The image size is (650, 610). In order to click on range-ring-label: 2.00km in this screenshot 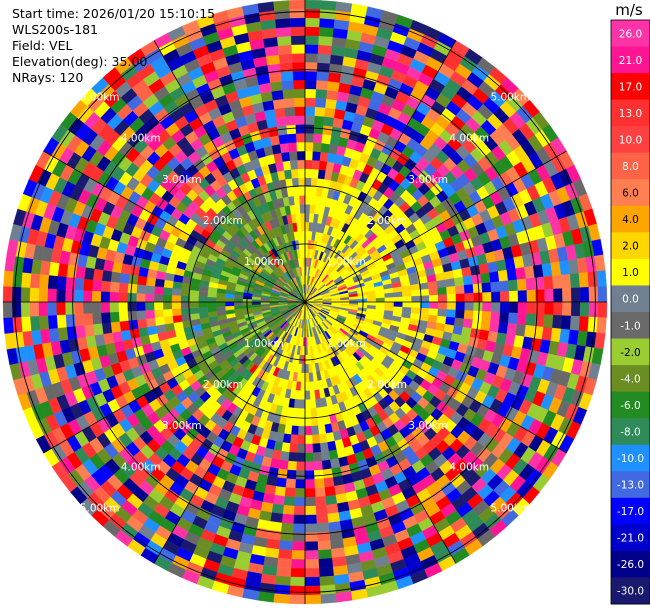, I will do `click(387, 385)`.